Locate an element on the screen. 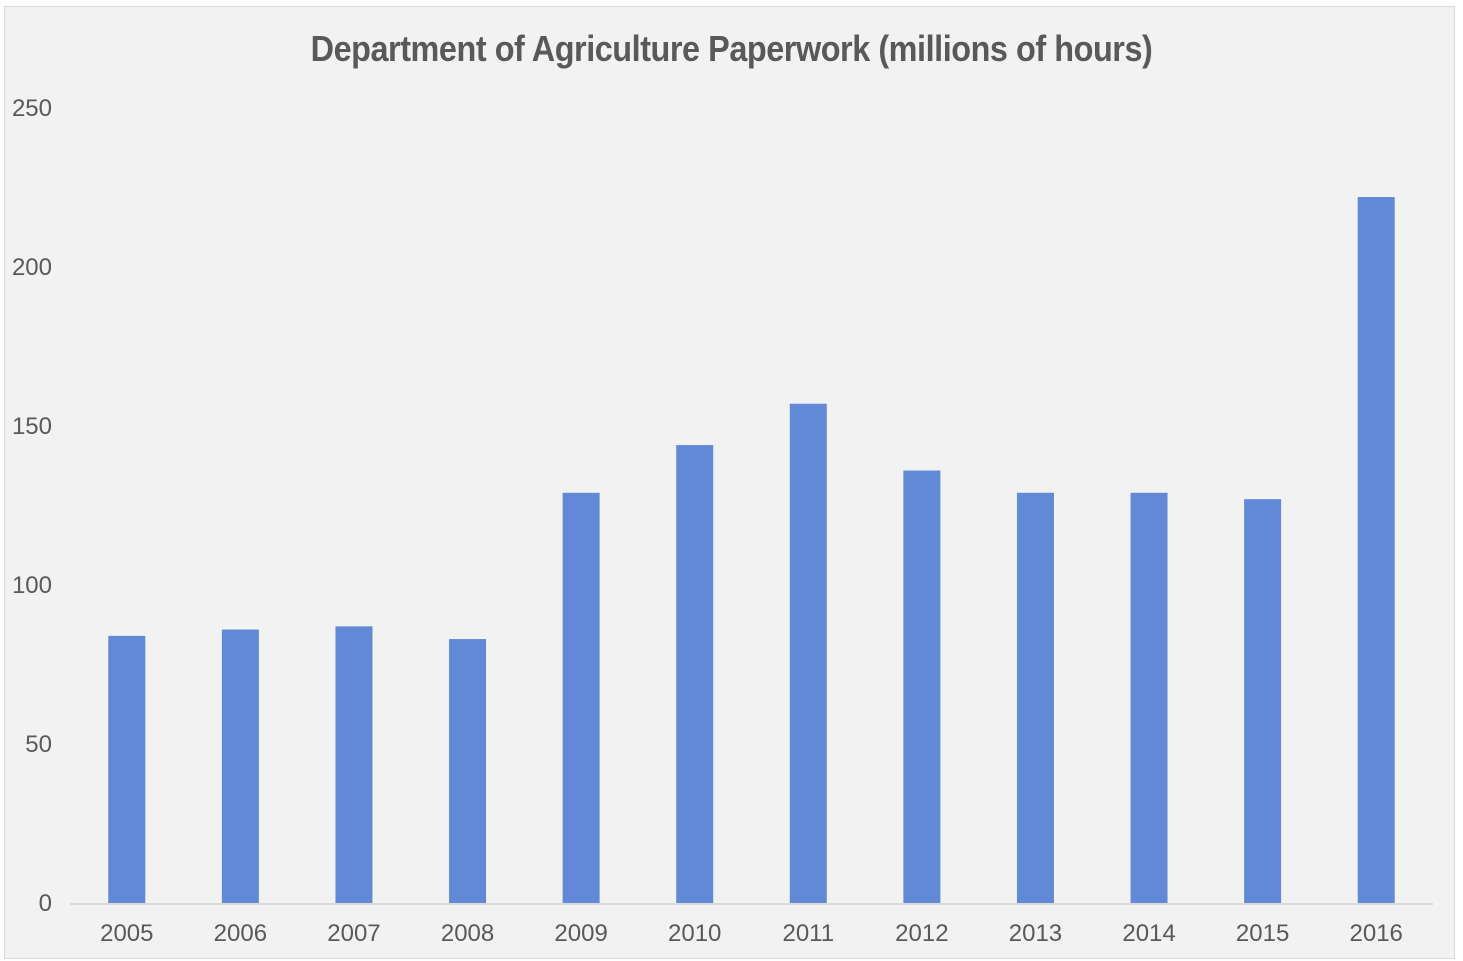  bar-2008 is located at coordinates (468, 771).